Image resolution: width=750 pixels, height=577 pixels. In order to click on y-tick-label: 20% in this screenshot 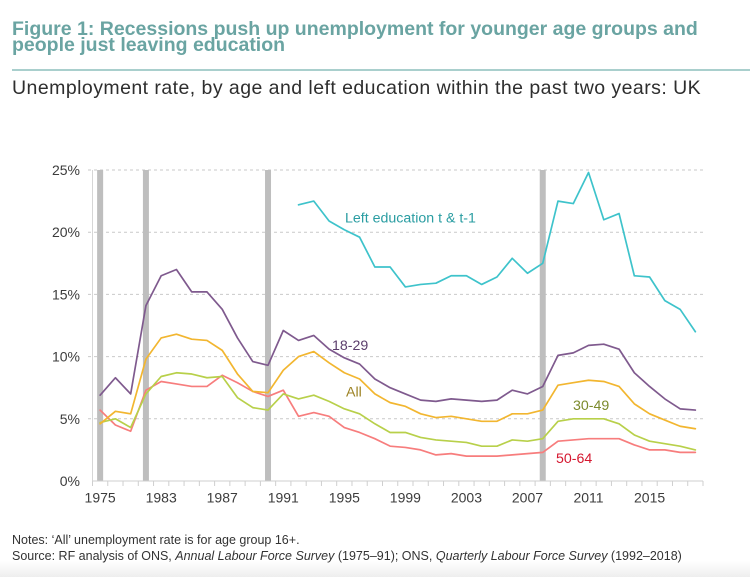, I will do `click(66, 232)`.